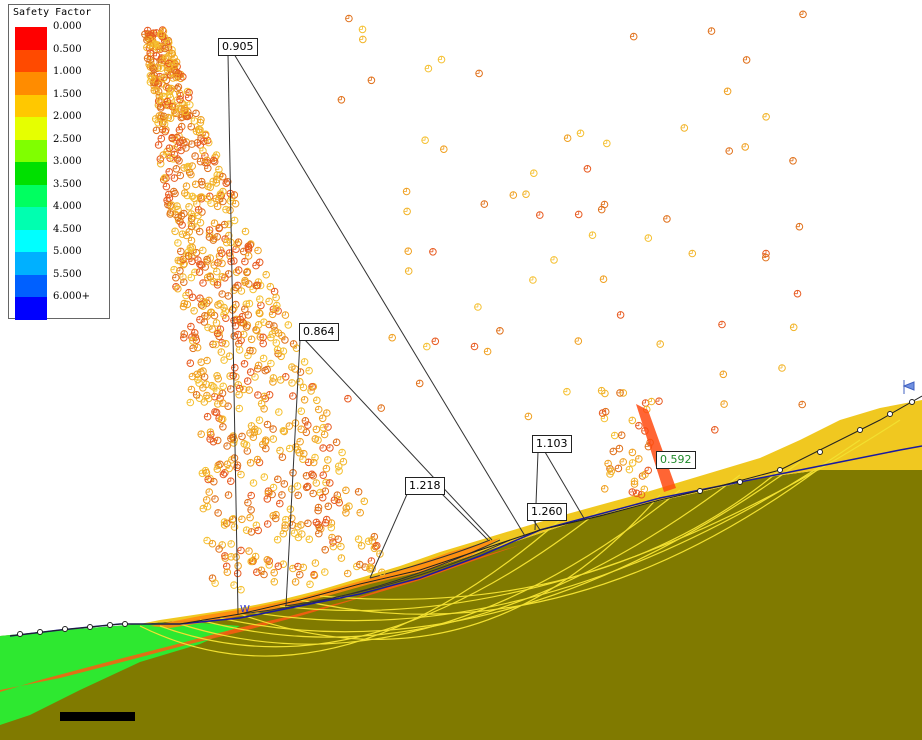  Describe the element at coordinates (67, 94) in the screenshot. I see `legend-label: 1.500` at that location.